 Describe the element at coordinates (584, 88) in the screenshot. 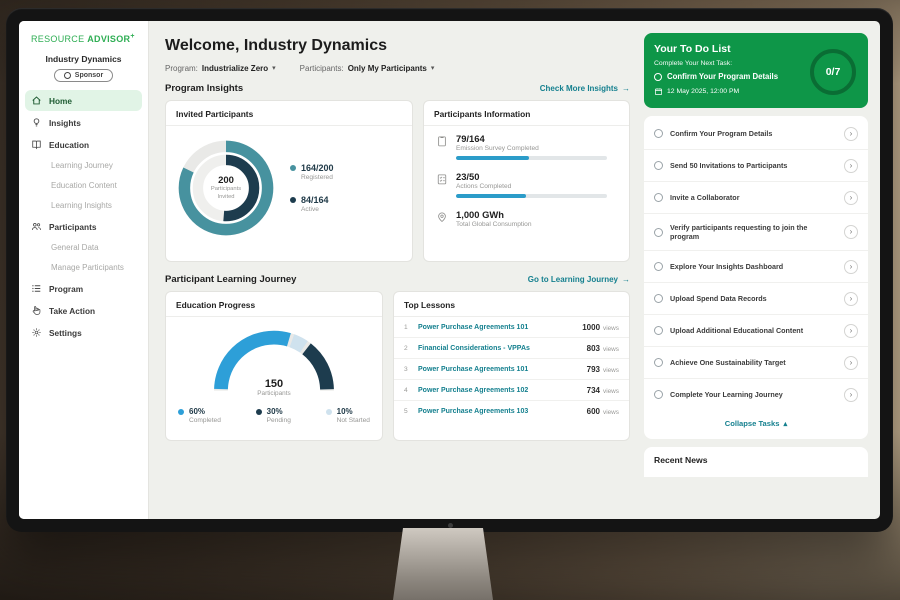

I see `check-more-insights-link: Check More Insights →` at that location.